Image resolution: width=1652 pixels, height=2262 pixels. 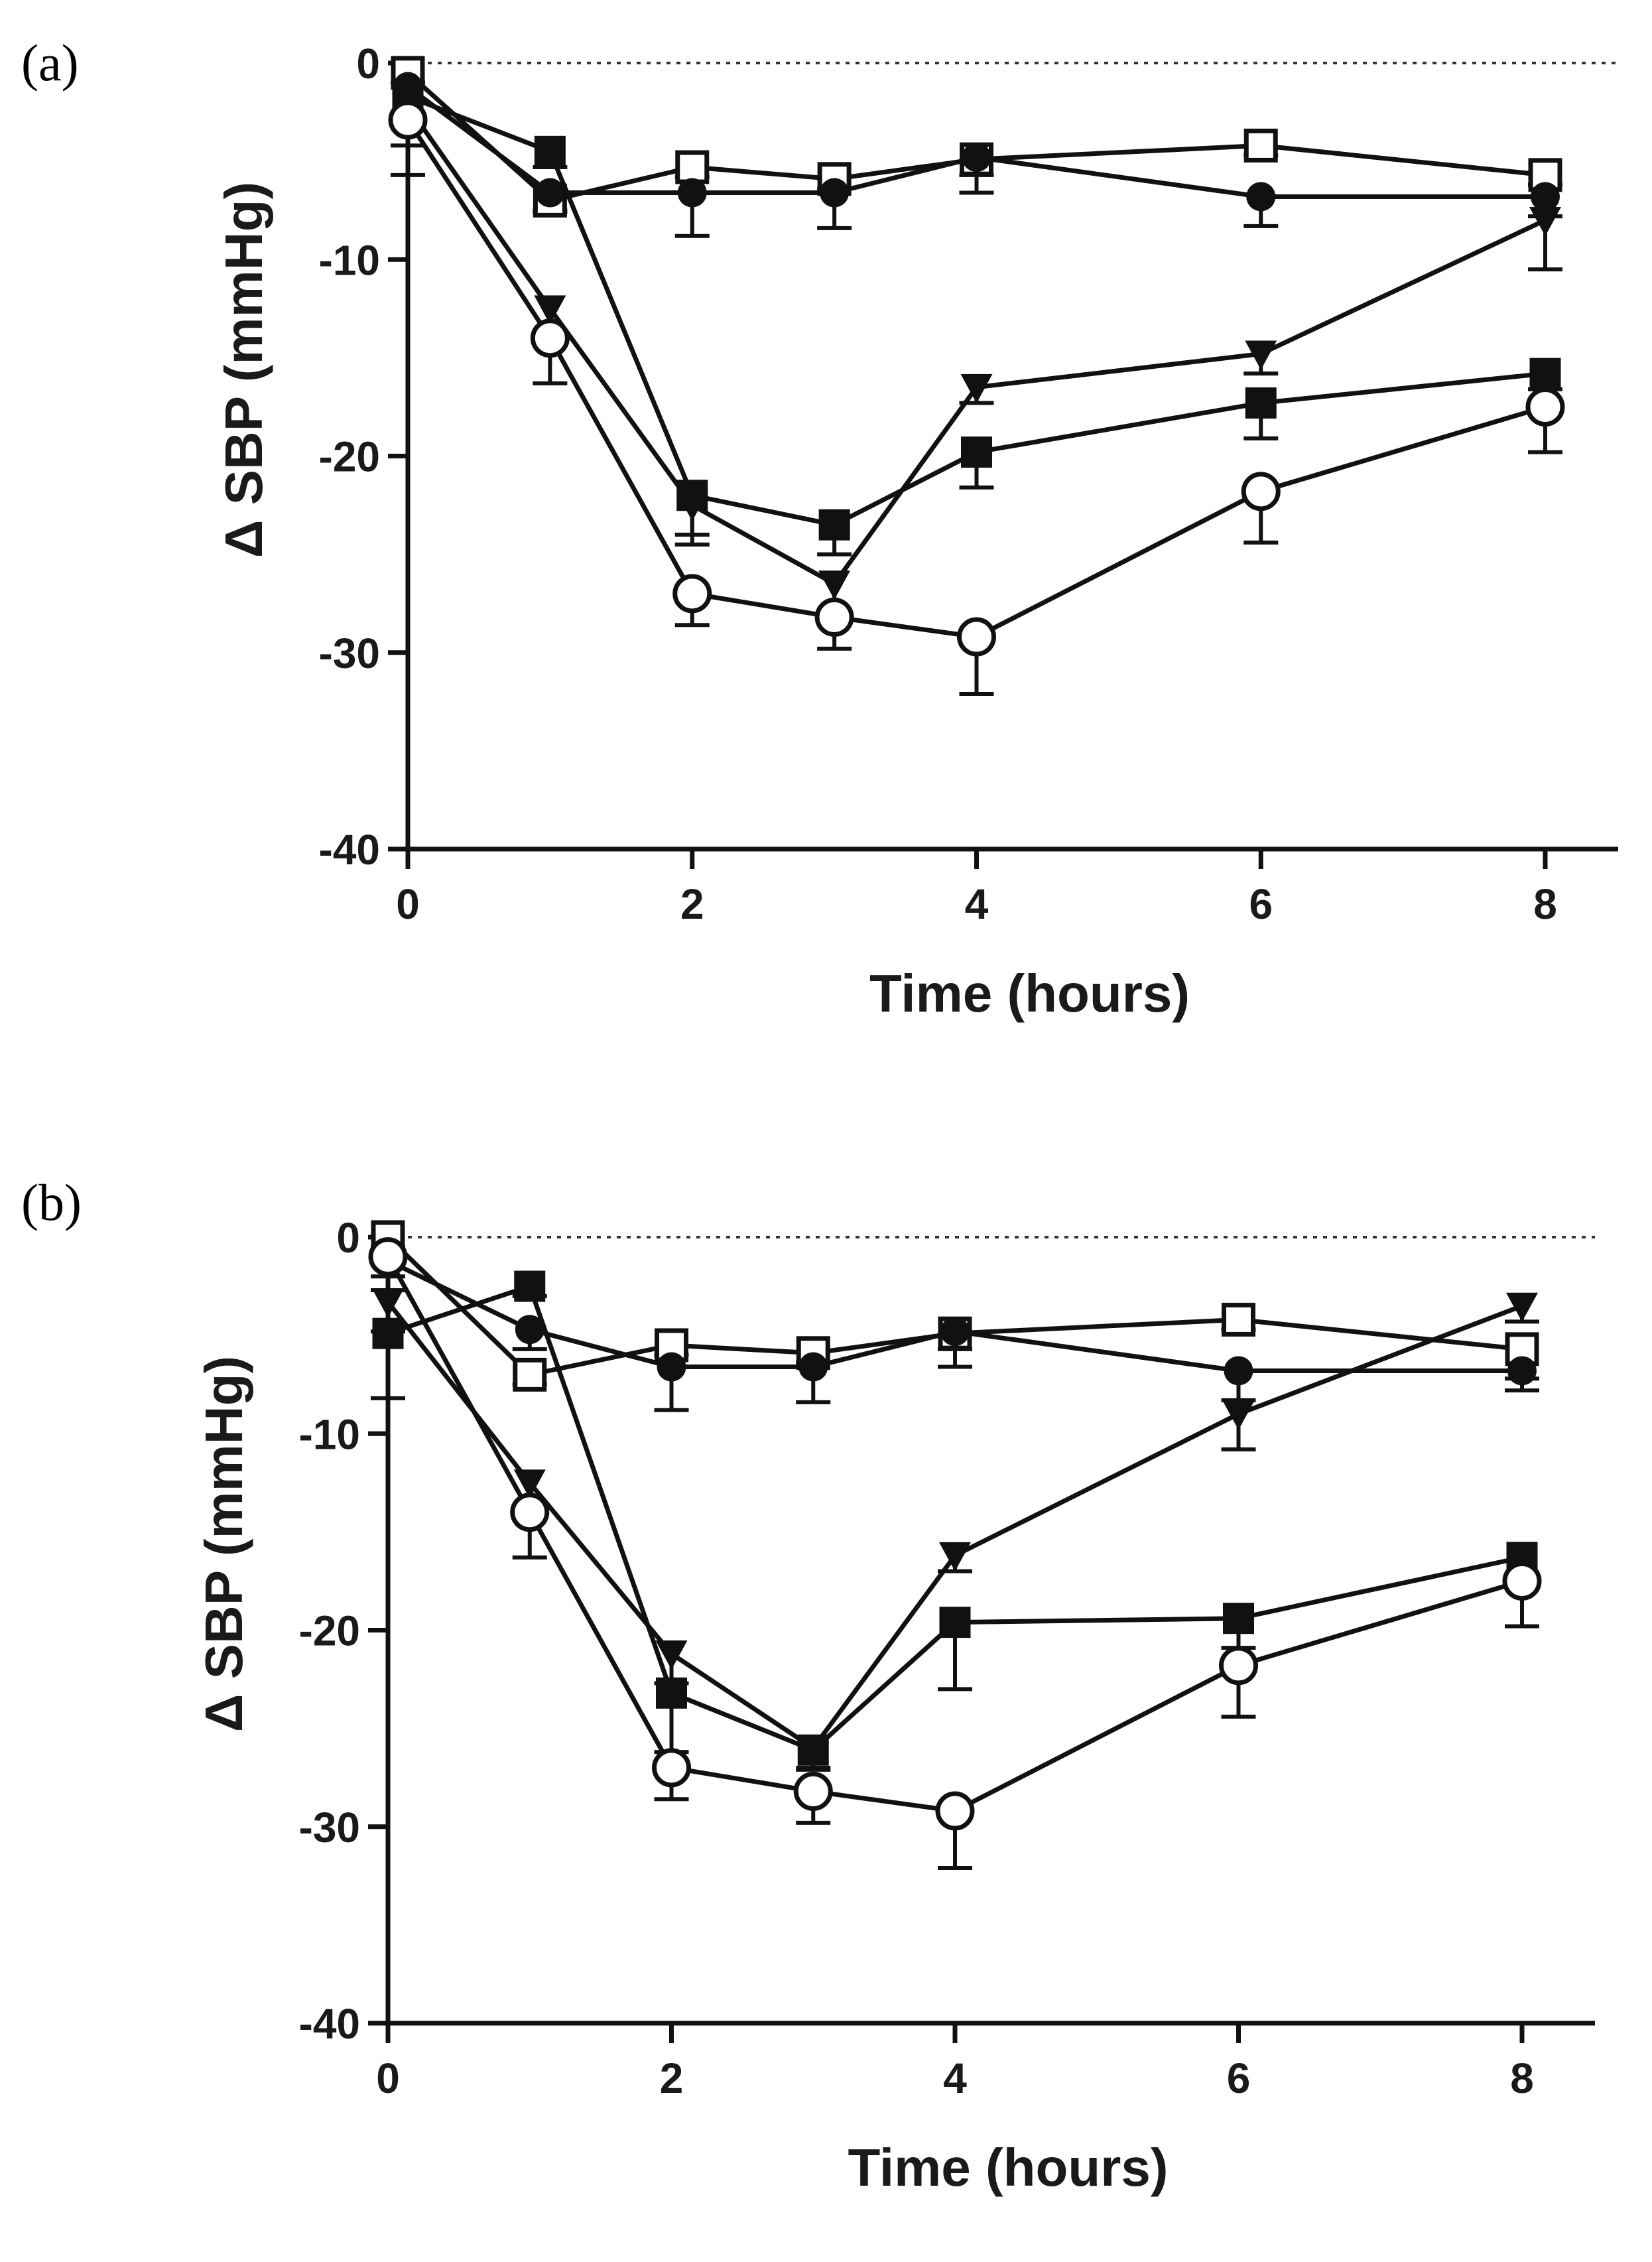 What do you see at coordinates (51, 1202) in the screenshot?
I see `panel-label-b: (b)` at bounding box center [51, 1202].